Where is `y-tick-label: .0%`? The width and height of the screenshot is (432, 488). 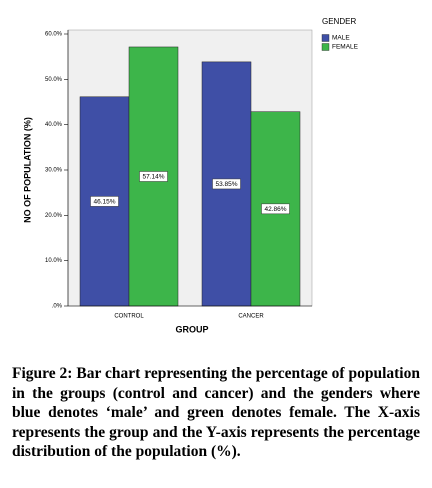
y-tick-label: .0% is located at coordinates (57, 307).